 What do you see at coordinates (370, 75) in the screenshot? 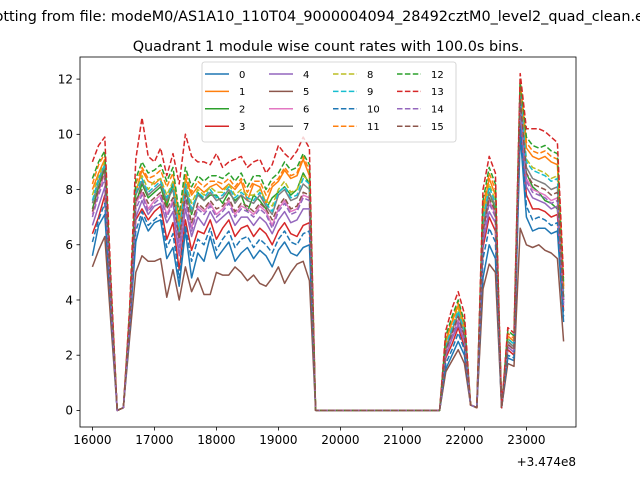
I see `legend-label-8: 8` at bounding box center [370, 75].